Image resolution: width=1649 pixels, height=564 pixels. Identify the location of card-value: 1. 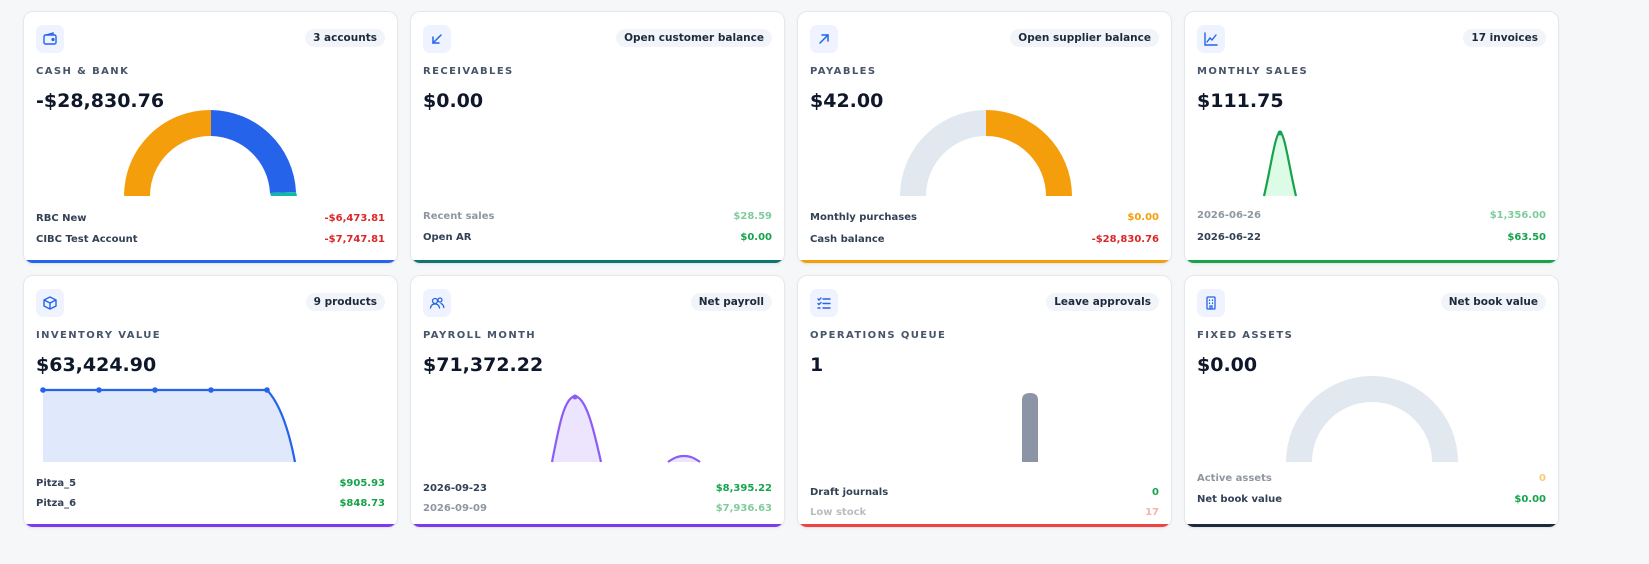
(817, 365).